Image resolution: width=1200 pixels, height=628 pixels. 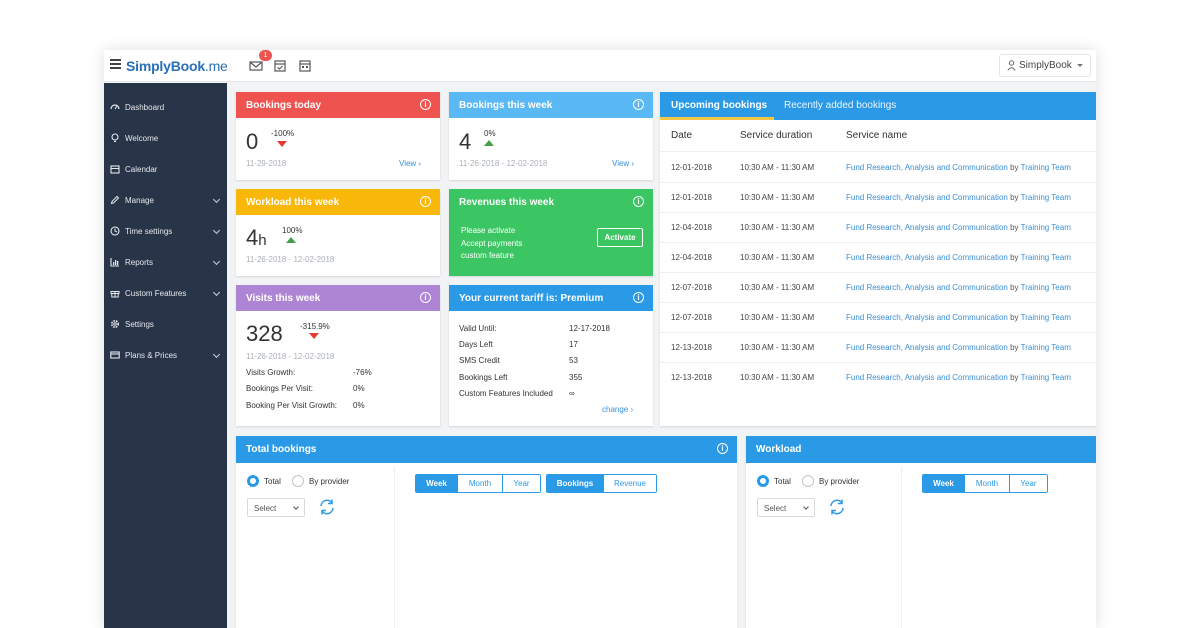 I want to click on top-bar: SimplyBook.me 1 SimplyBook, so click(x=600, y=66).